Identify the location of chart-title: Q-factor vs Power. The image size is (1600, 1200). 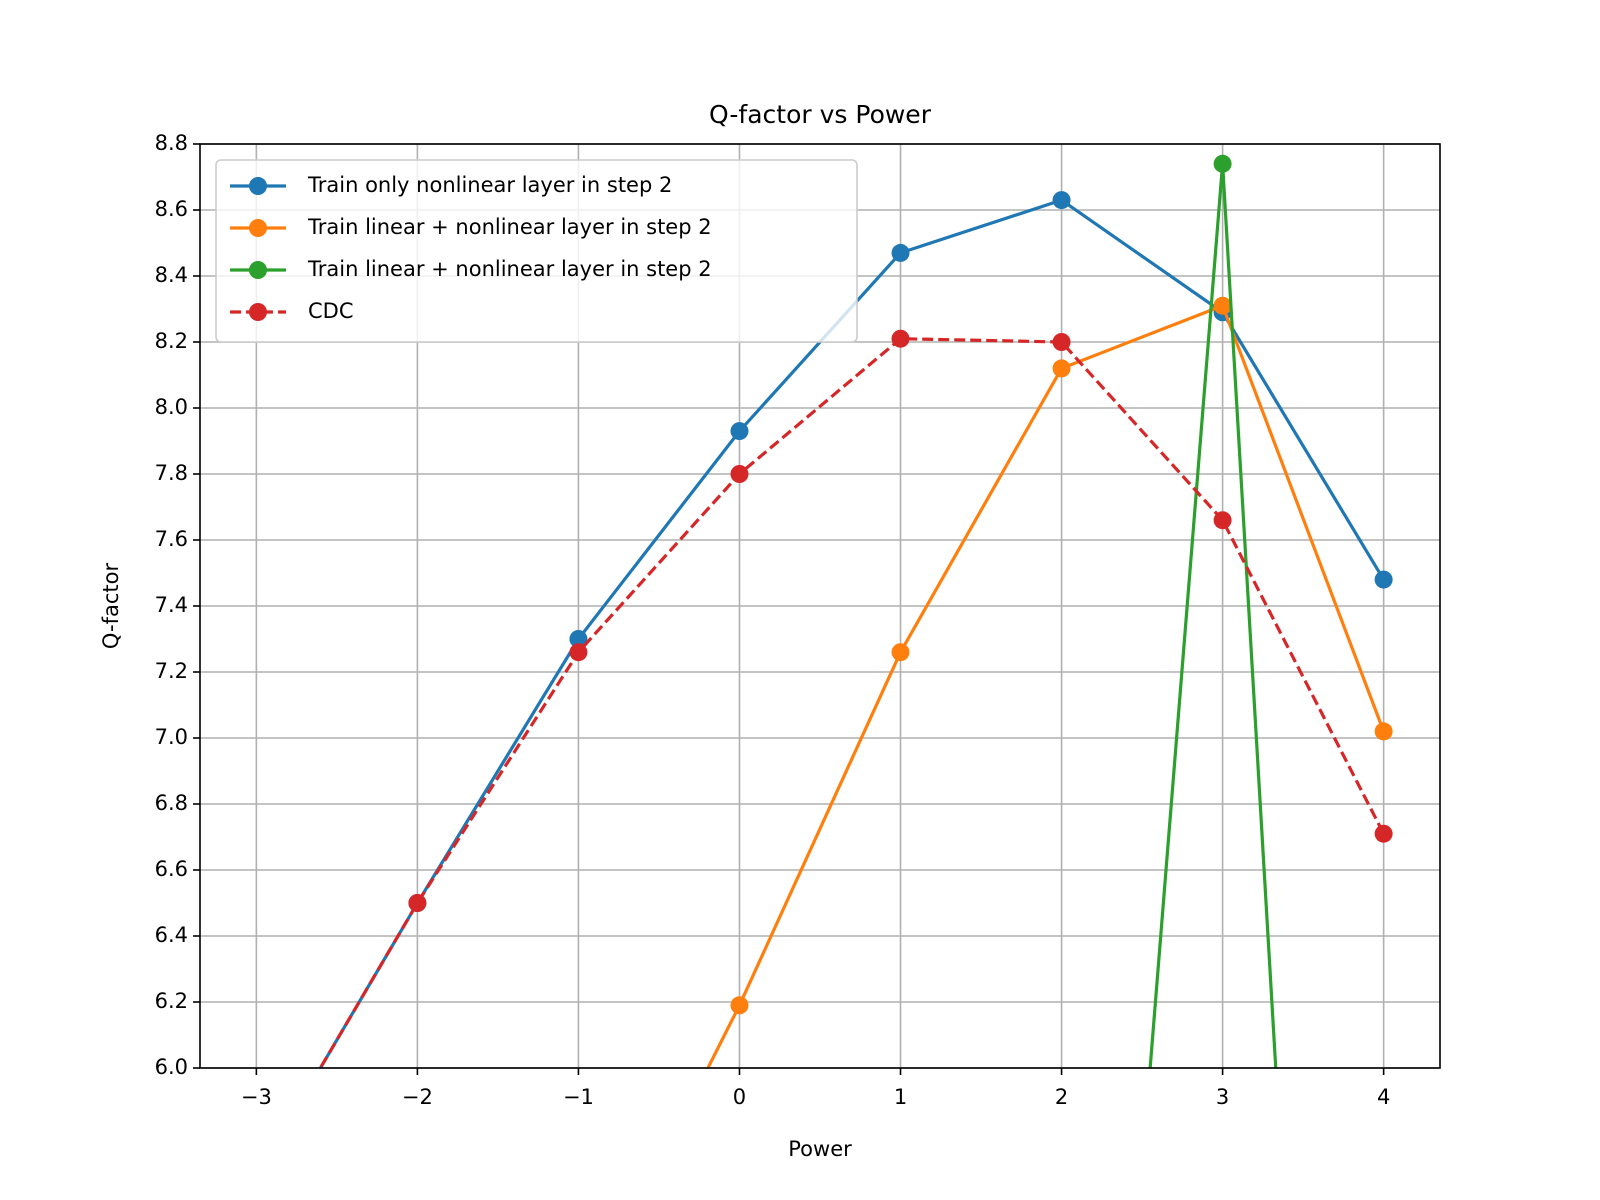
(820, 114).